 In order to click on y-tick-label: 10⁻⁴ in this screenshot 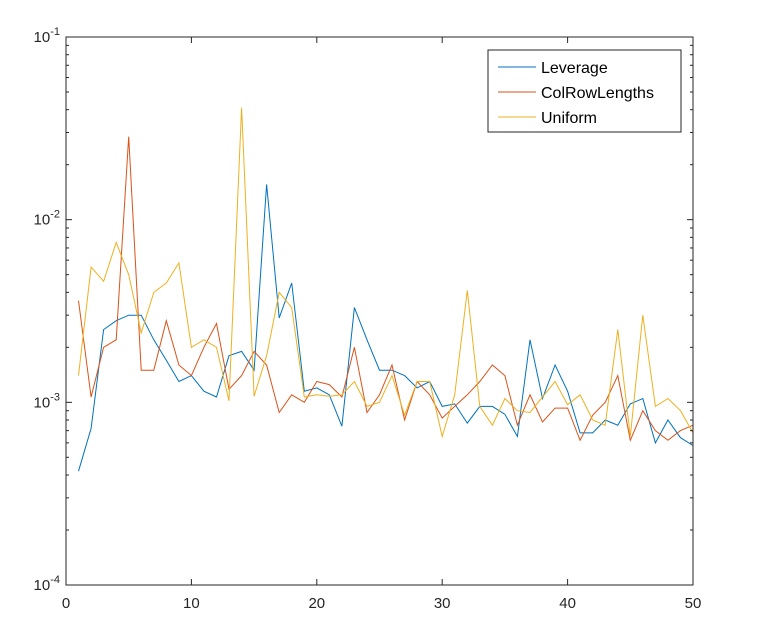, I will do `click(47, 584)`.